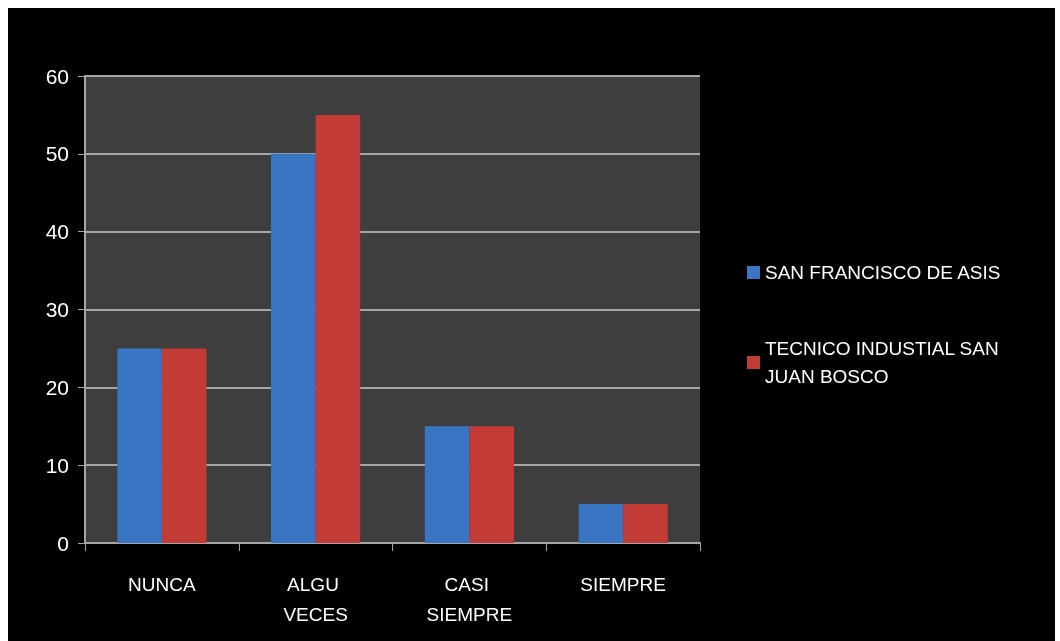  What do you see at coordinates (57, 232) in the screenshot?
I see `y-tick-label: 40` at bounding box center [57, 232].